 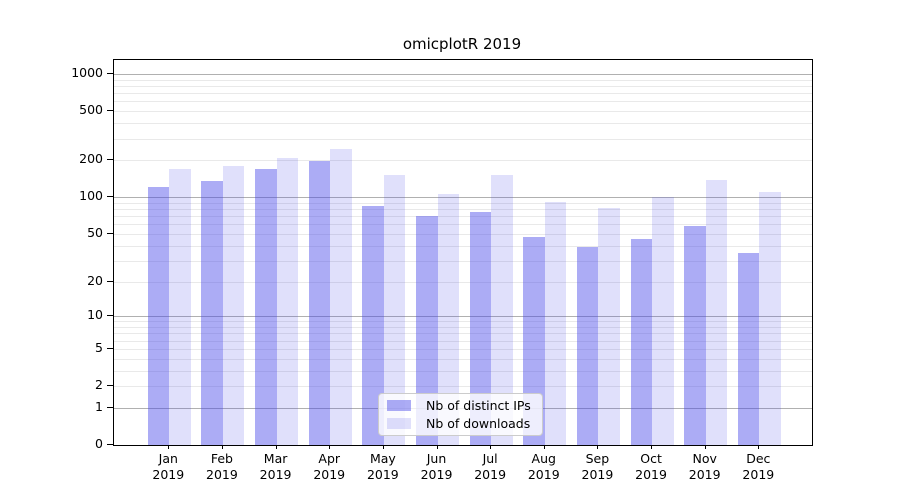 What do you see at coordinates (275, 466) in the screenshot?
I see `x-tick-label: Mar 2019` at bounding box center [275, 466].